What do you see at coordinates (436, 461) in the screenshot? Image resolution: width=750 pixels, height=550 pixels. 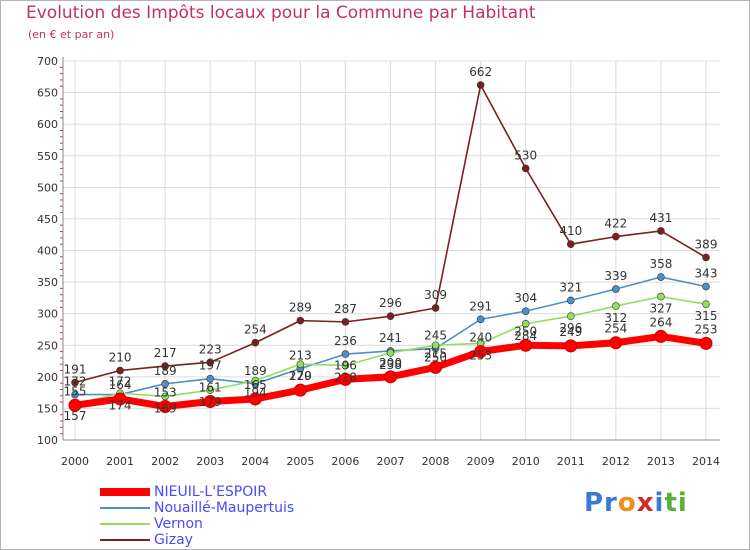 I see `x-tick-label: 2008` at bounding box center [436, 461].